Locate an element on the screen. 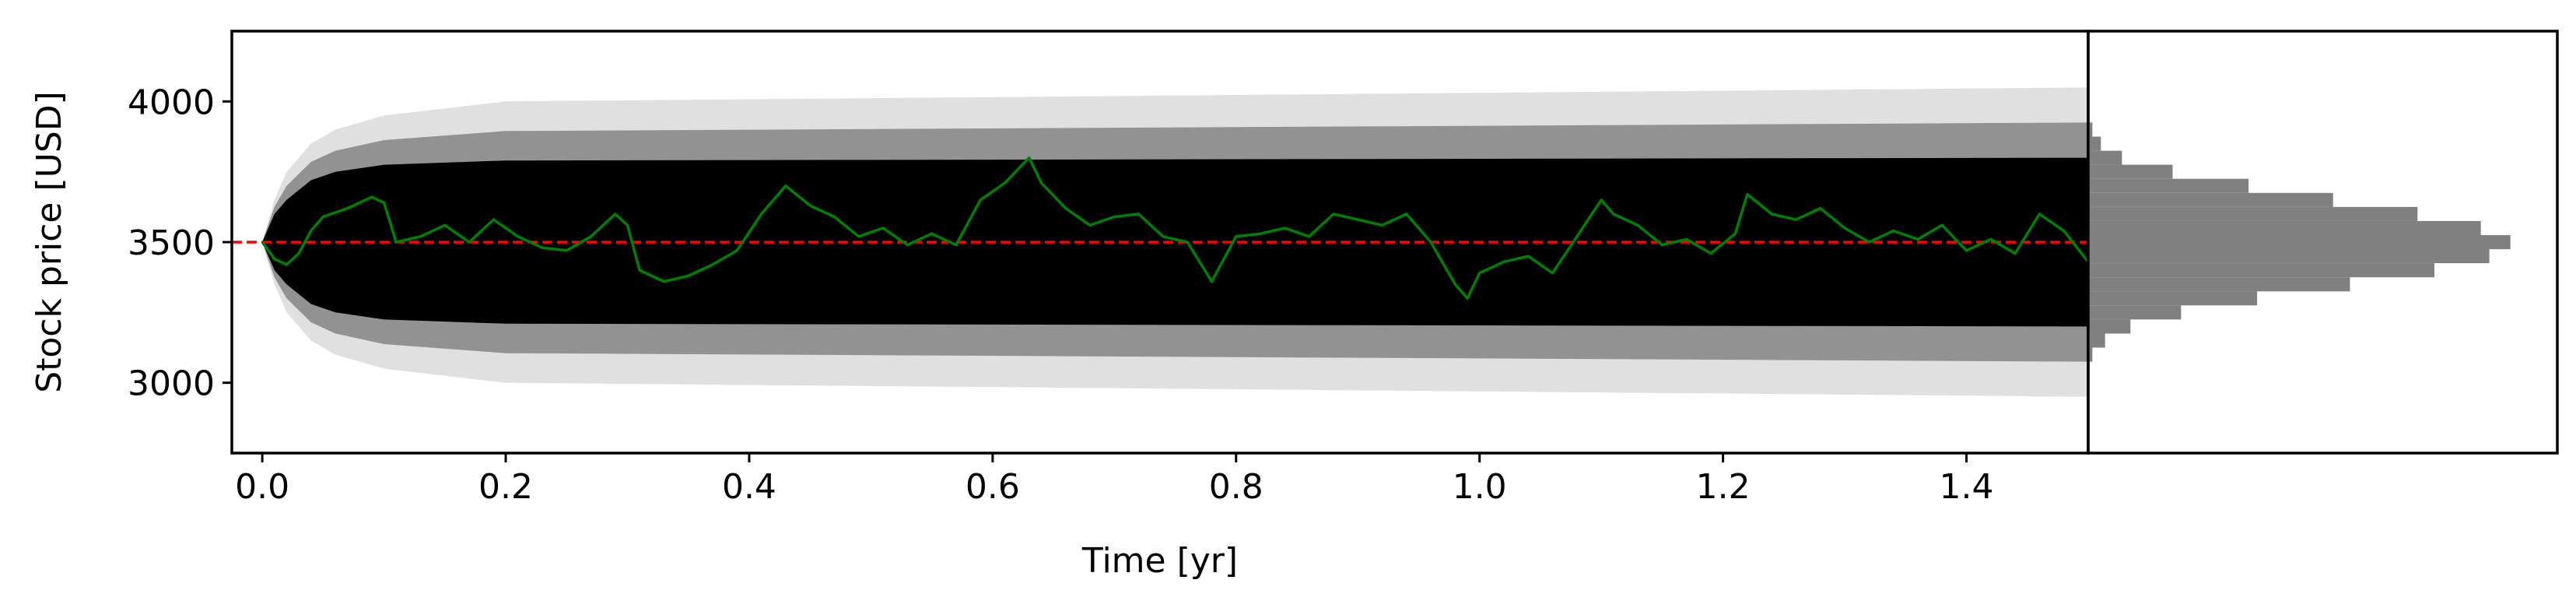 This screenshot has width=2576, height=615. x-tick-label: 0.8 is located at coordinates (1236, 487).